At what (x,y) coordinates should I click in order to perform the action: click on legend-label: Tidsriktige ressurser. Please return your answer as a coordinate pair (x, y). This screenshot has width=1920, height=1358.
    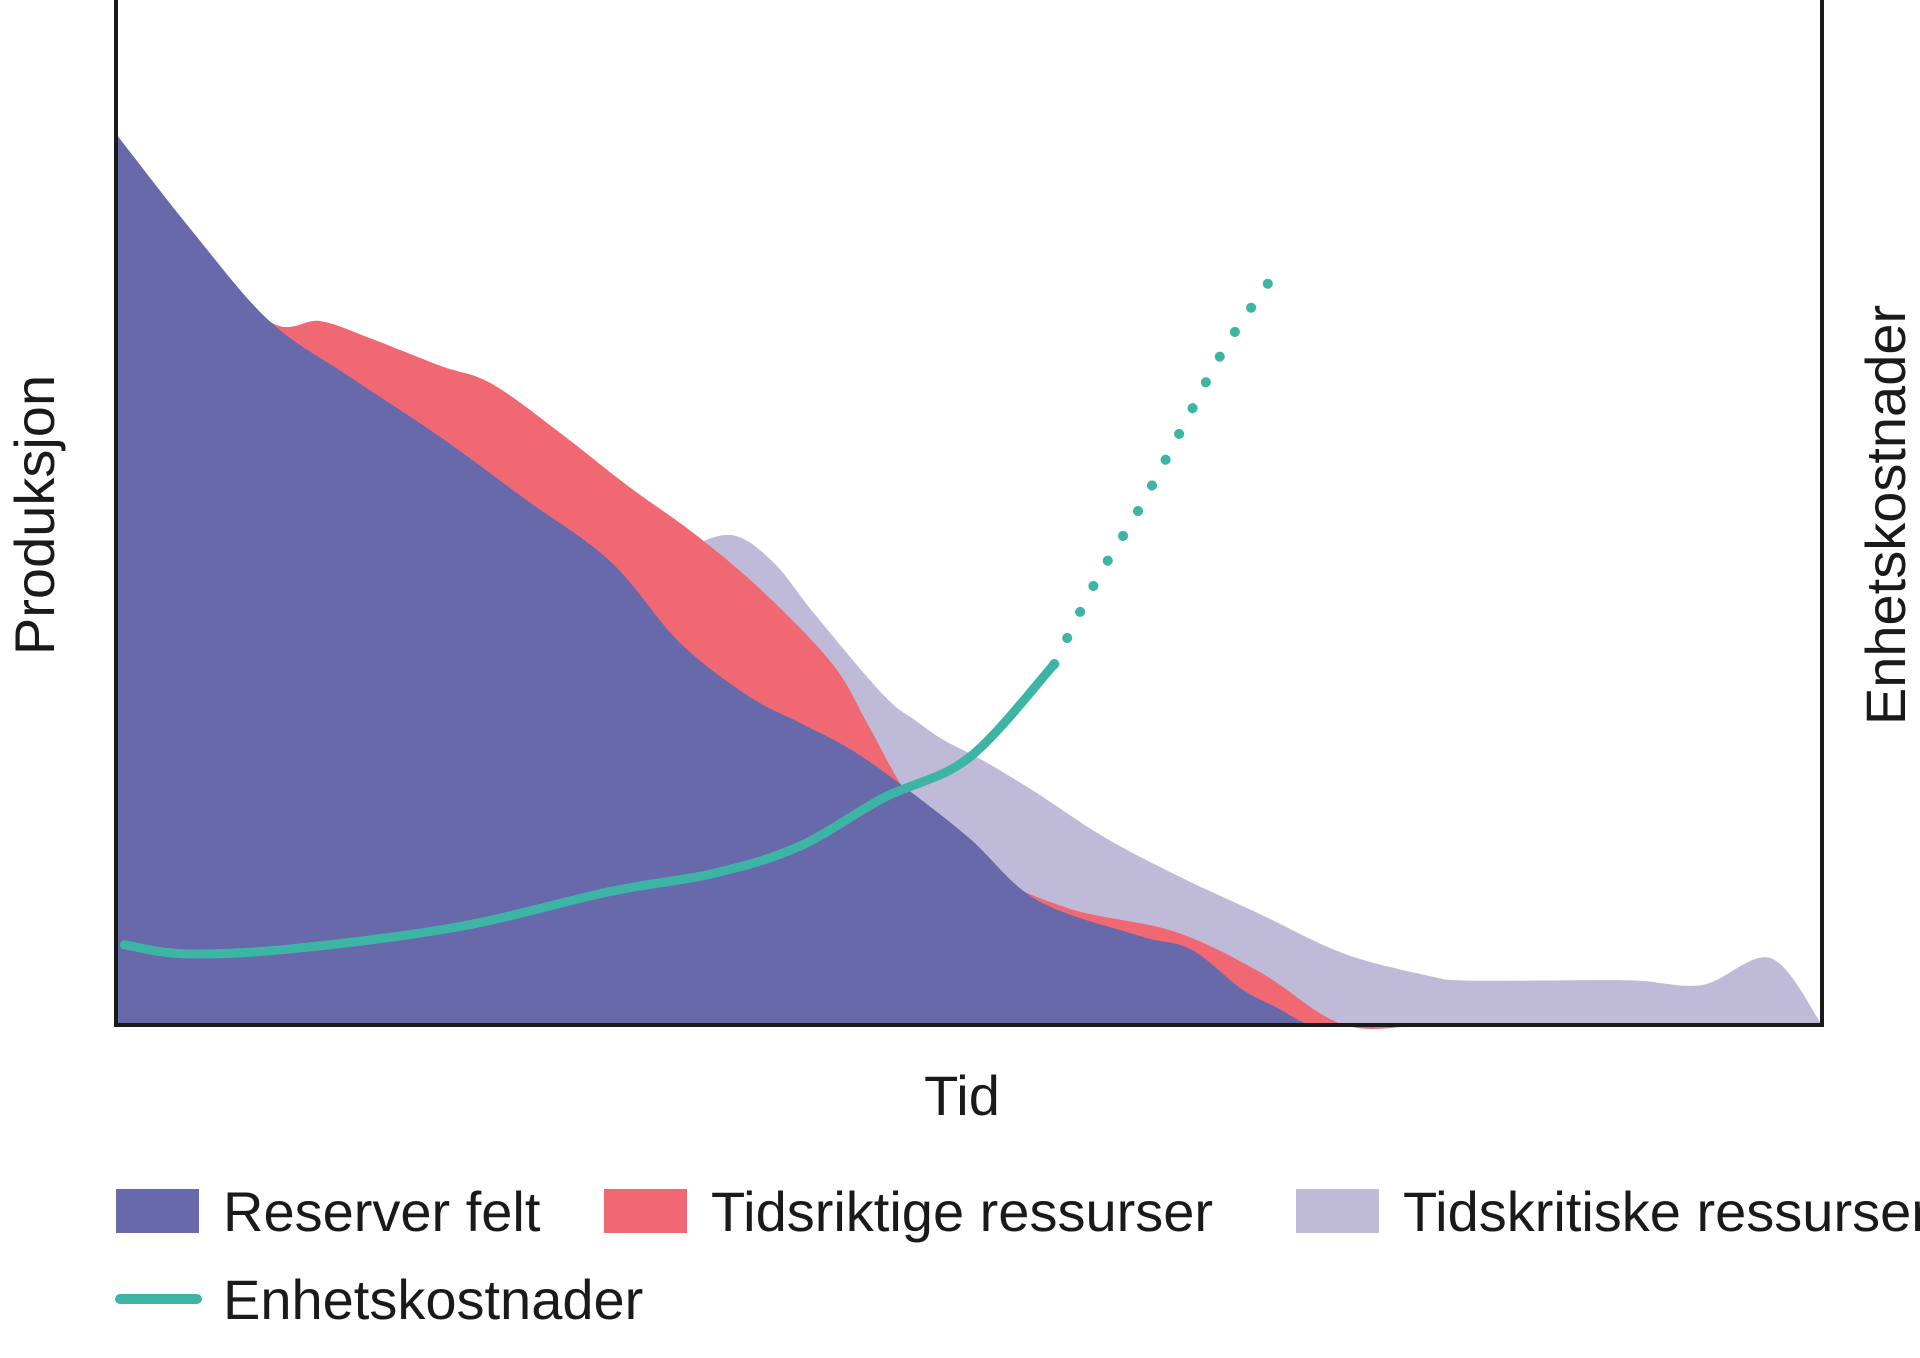
    Looking at the image, I should click on (962, 1211).